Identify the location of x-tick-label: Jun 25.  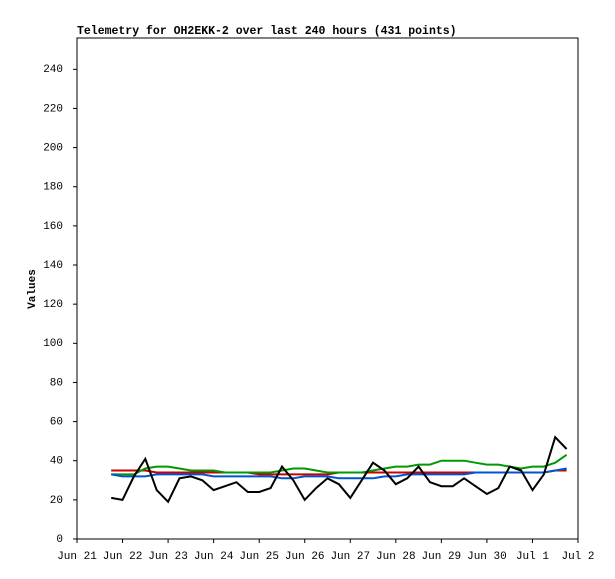
(259, 557).